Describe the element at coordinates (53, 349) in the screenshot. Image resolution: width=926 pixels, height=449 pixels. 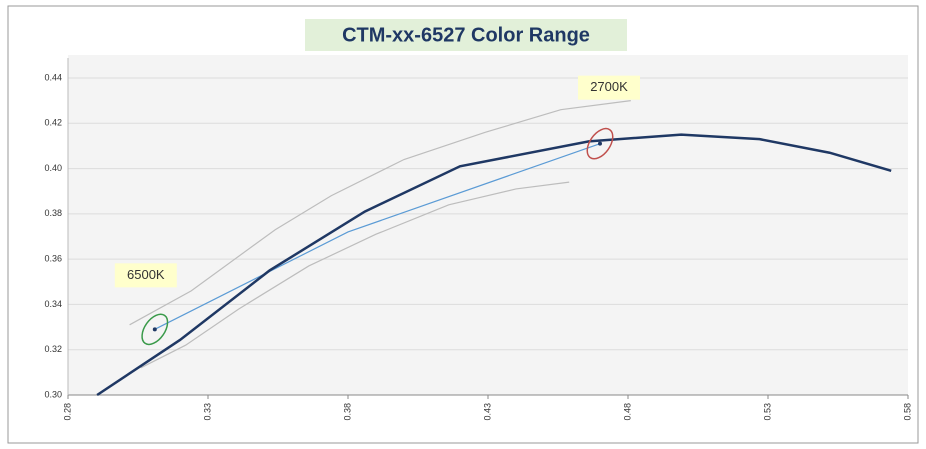
I see `y-tick-label: 0.32` at that location.